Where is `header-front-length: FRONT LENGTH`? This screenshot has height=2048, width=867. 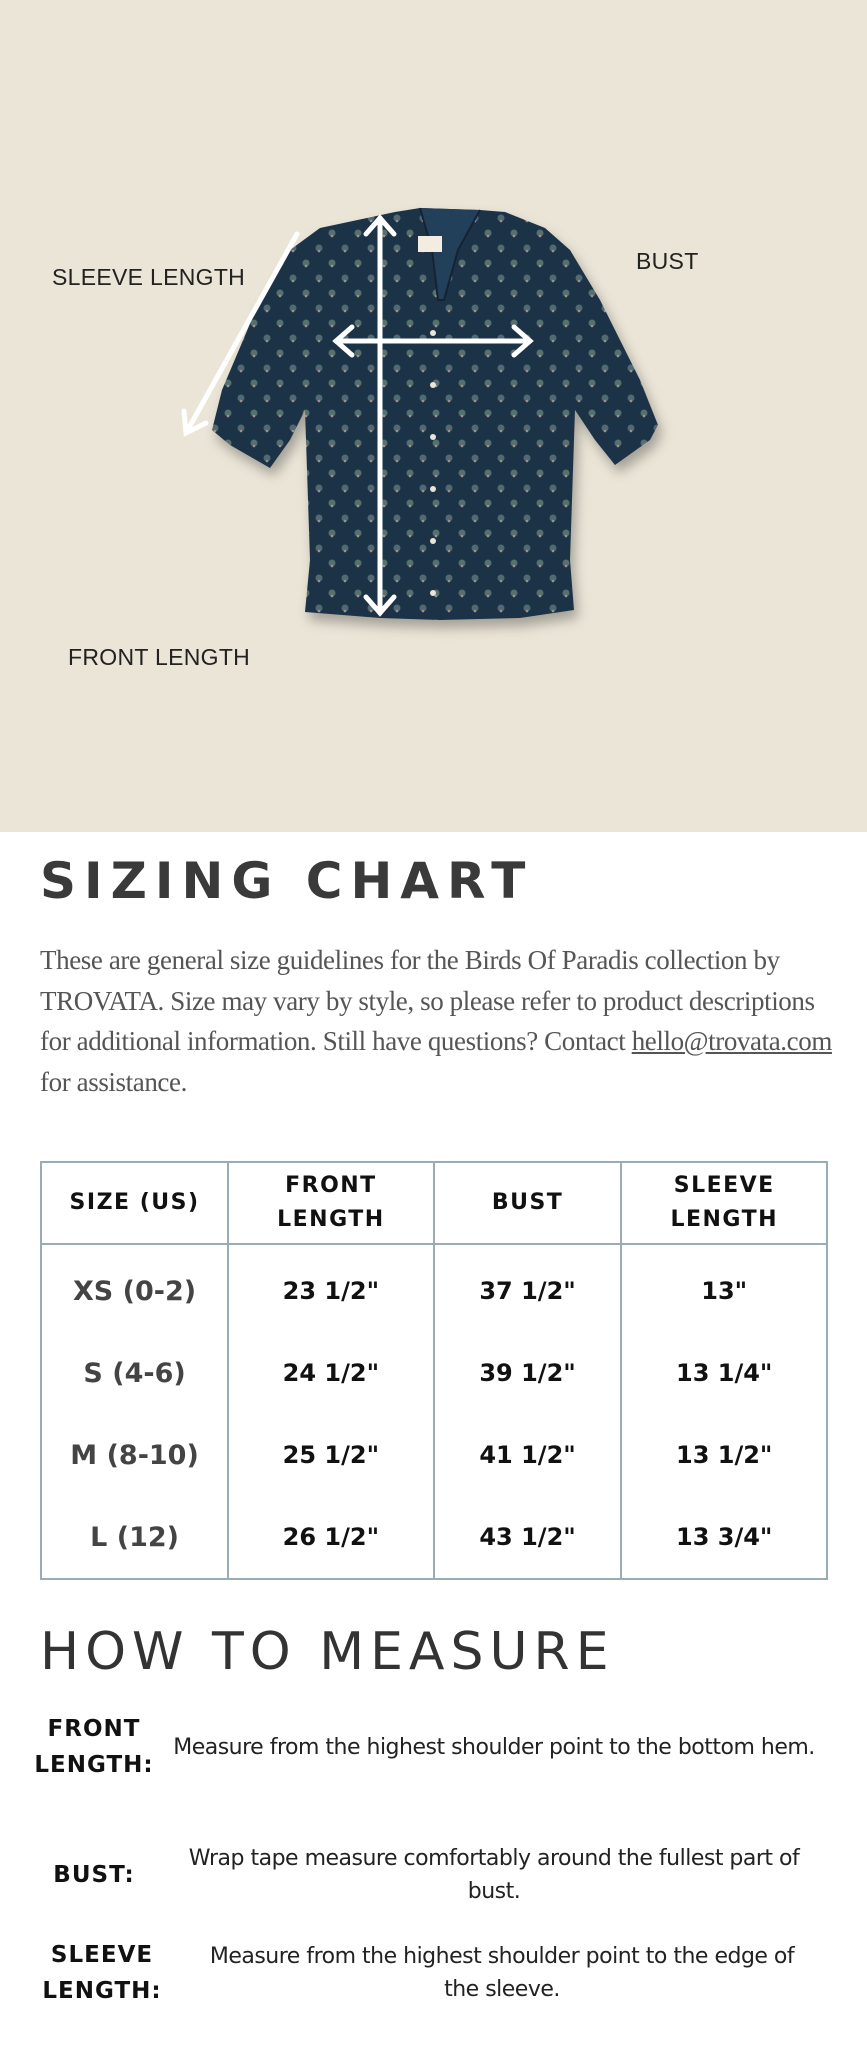 header-front-length: FRONT LENGTH is located at coordinates (331, 1203).